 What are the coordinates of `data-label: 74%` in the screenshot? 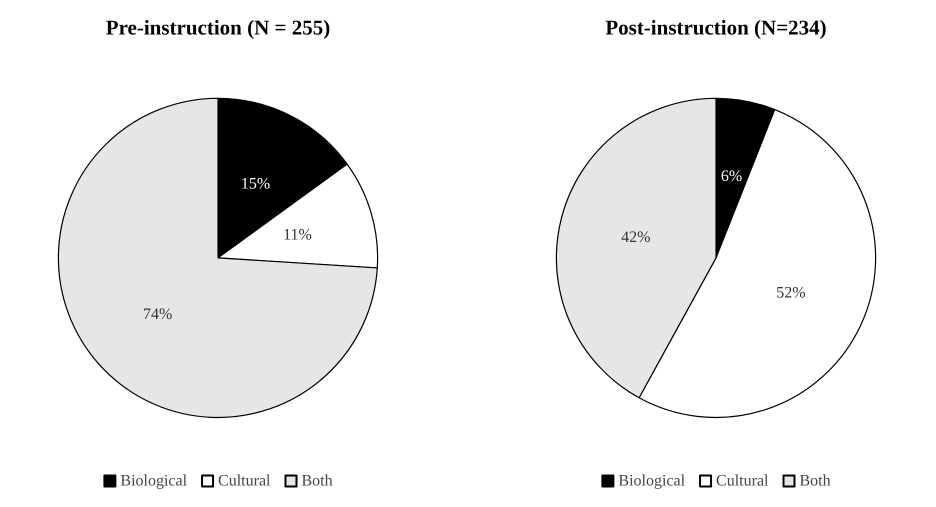 It's located at (157, 315).